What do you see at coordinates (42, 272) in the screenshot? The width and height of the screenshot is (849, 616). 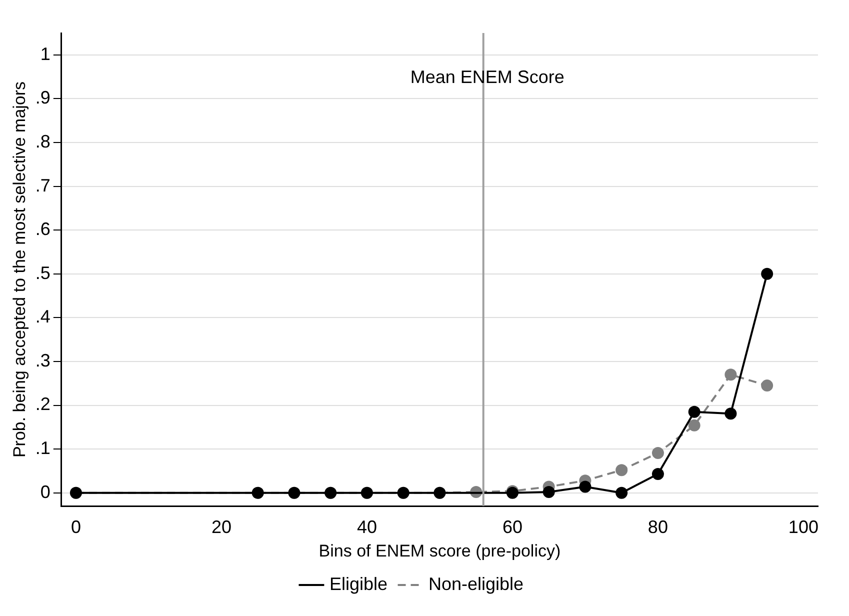 I see `y-tick-label: .5` at bounding box center [42, 272].